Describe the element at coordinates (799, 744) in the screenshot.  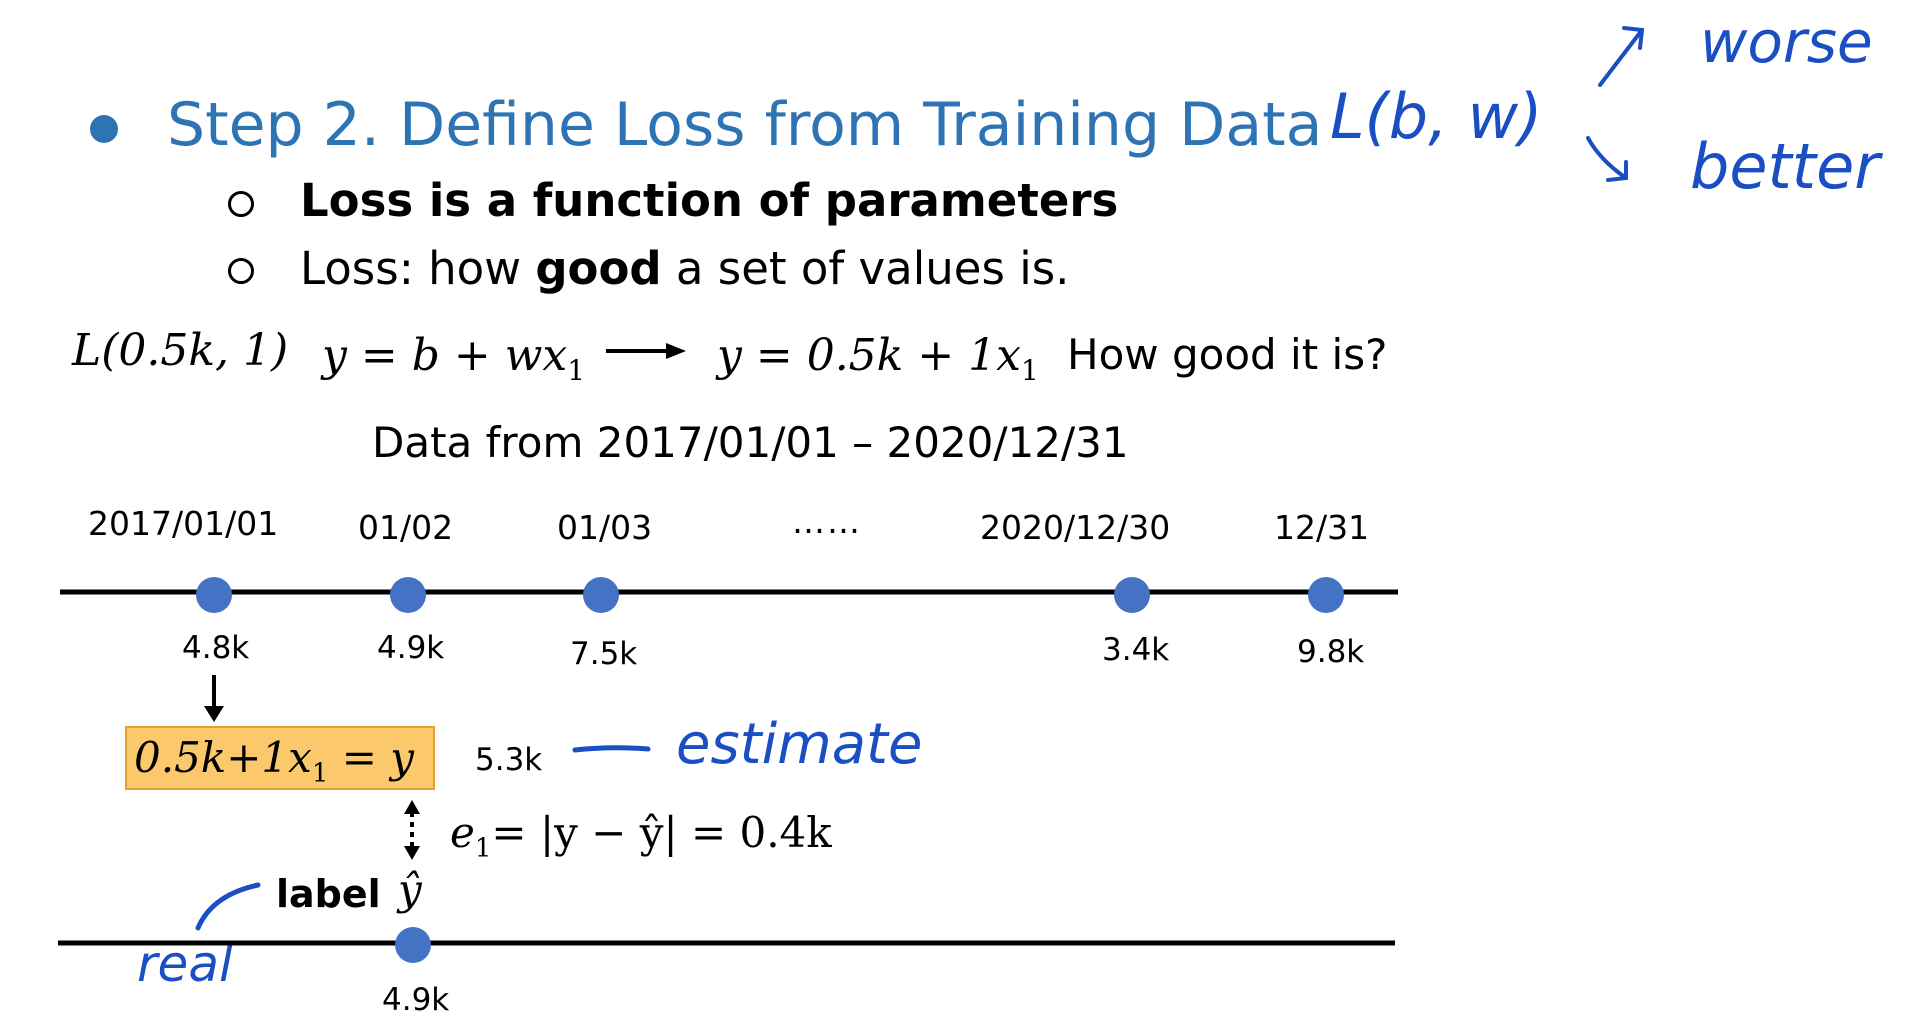
I see `handwritten-estimate: estimate` at that location.